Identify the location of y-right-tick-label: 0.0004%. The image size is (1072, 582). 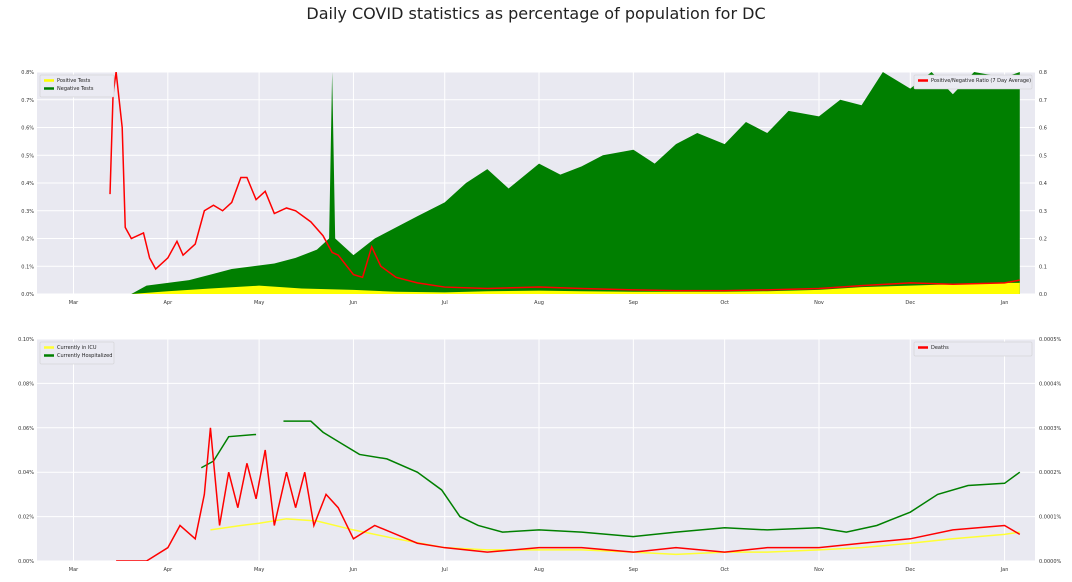
(1050, 384).